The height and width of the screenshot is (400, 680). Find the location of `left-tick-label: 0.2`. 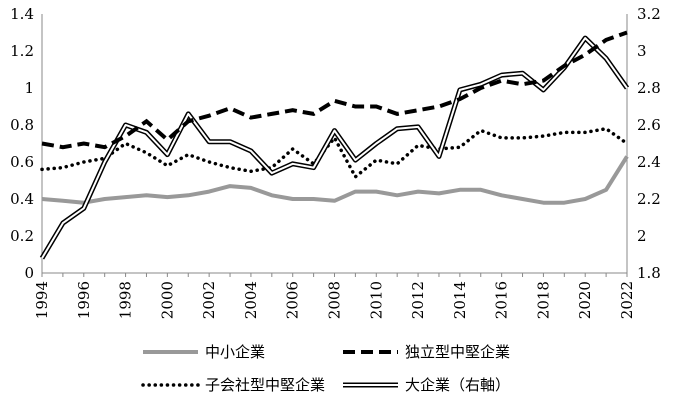

left-tick-label: 0.2 is located at coordinates (22, 236).